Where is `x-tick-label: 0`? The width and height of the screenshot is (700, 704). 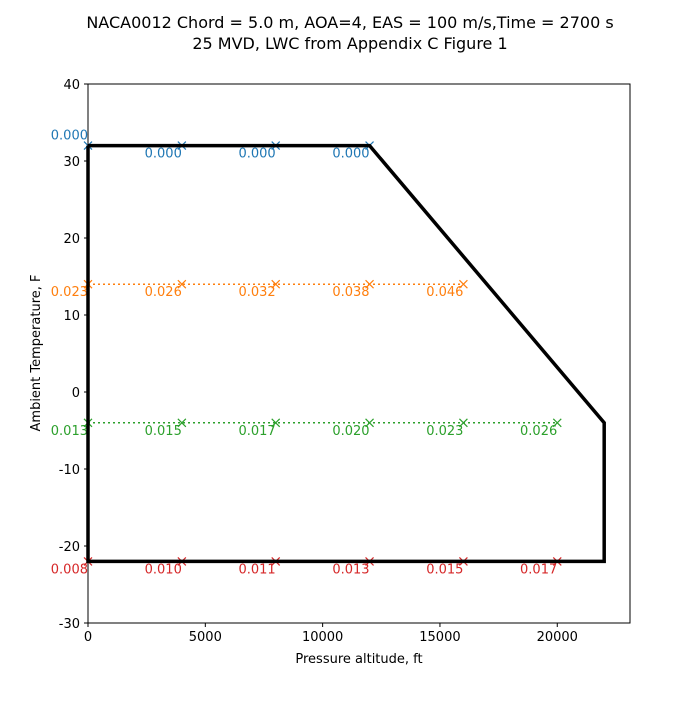 x-tick-label: 0 is located at coordinates (88, 637).